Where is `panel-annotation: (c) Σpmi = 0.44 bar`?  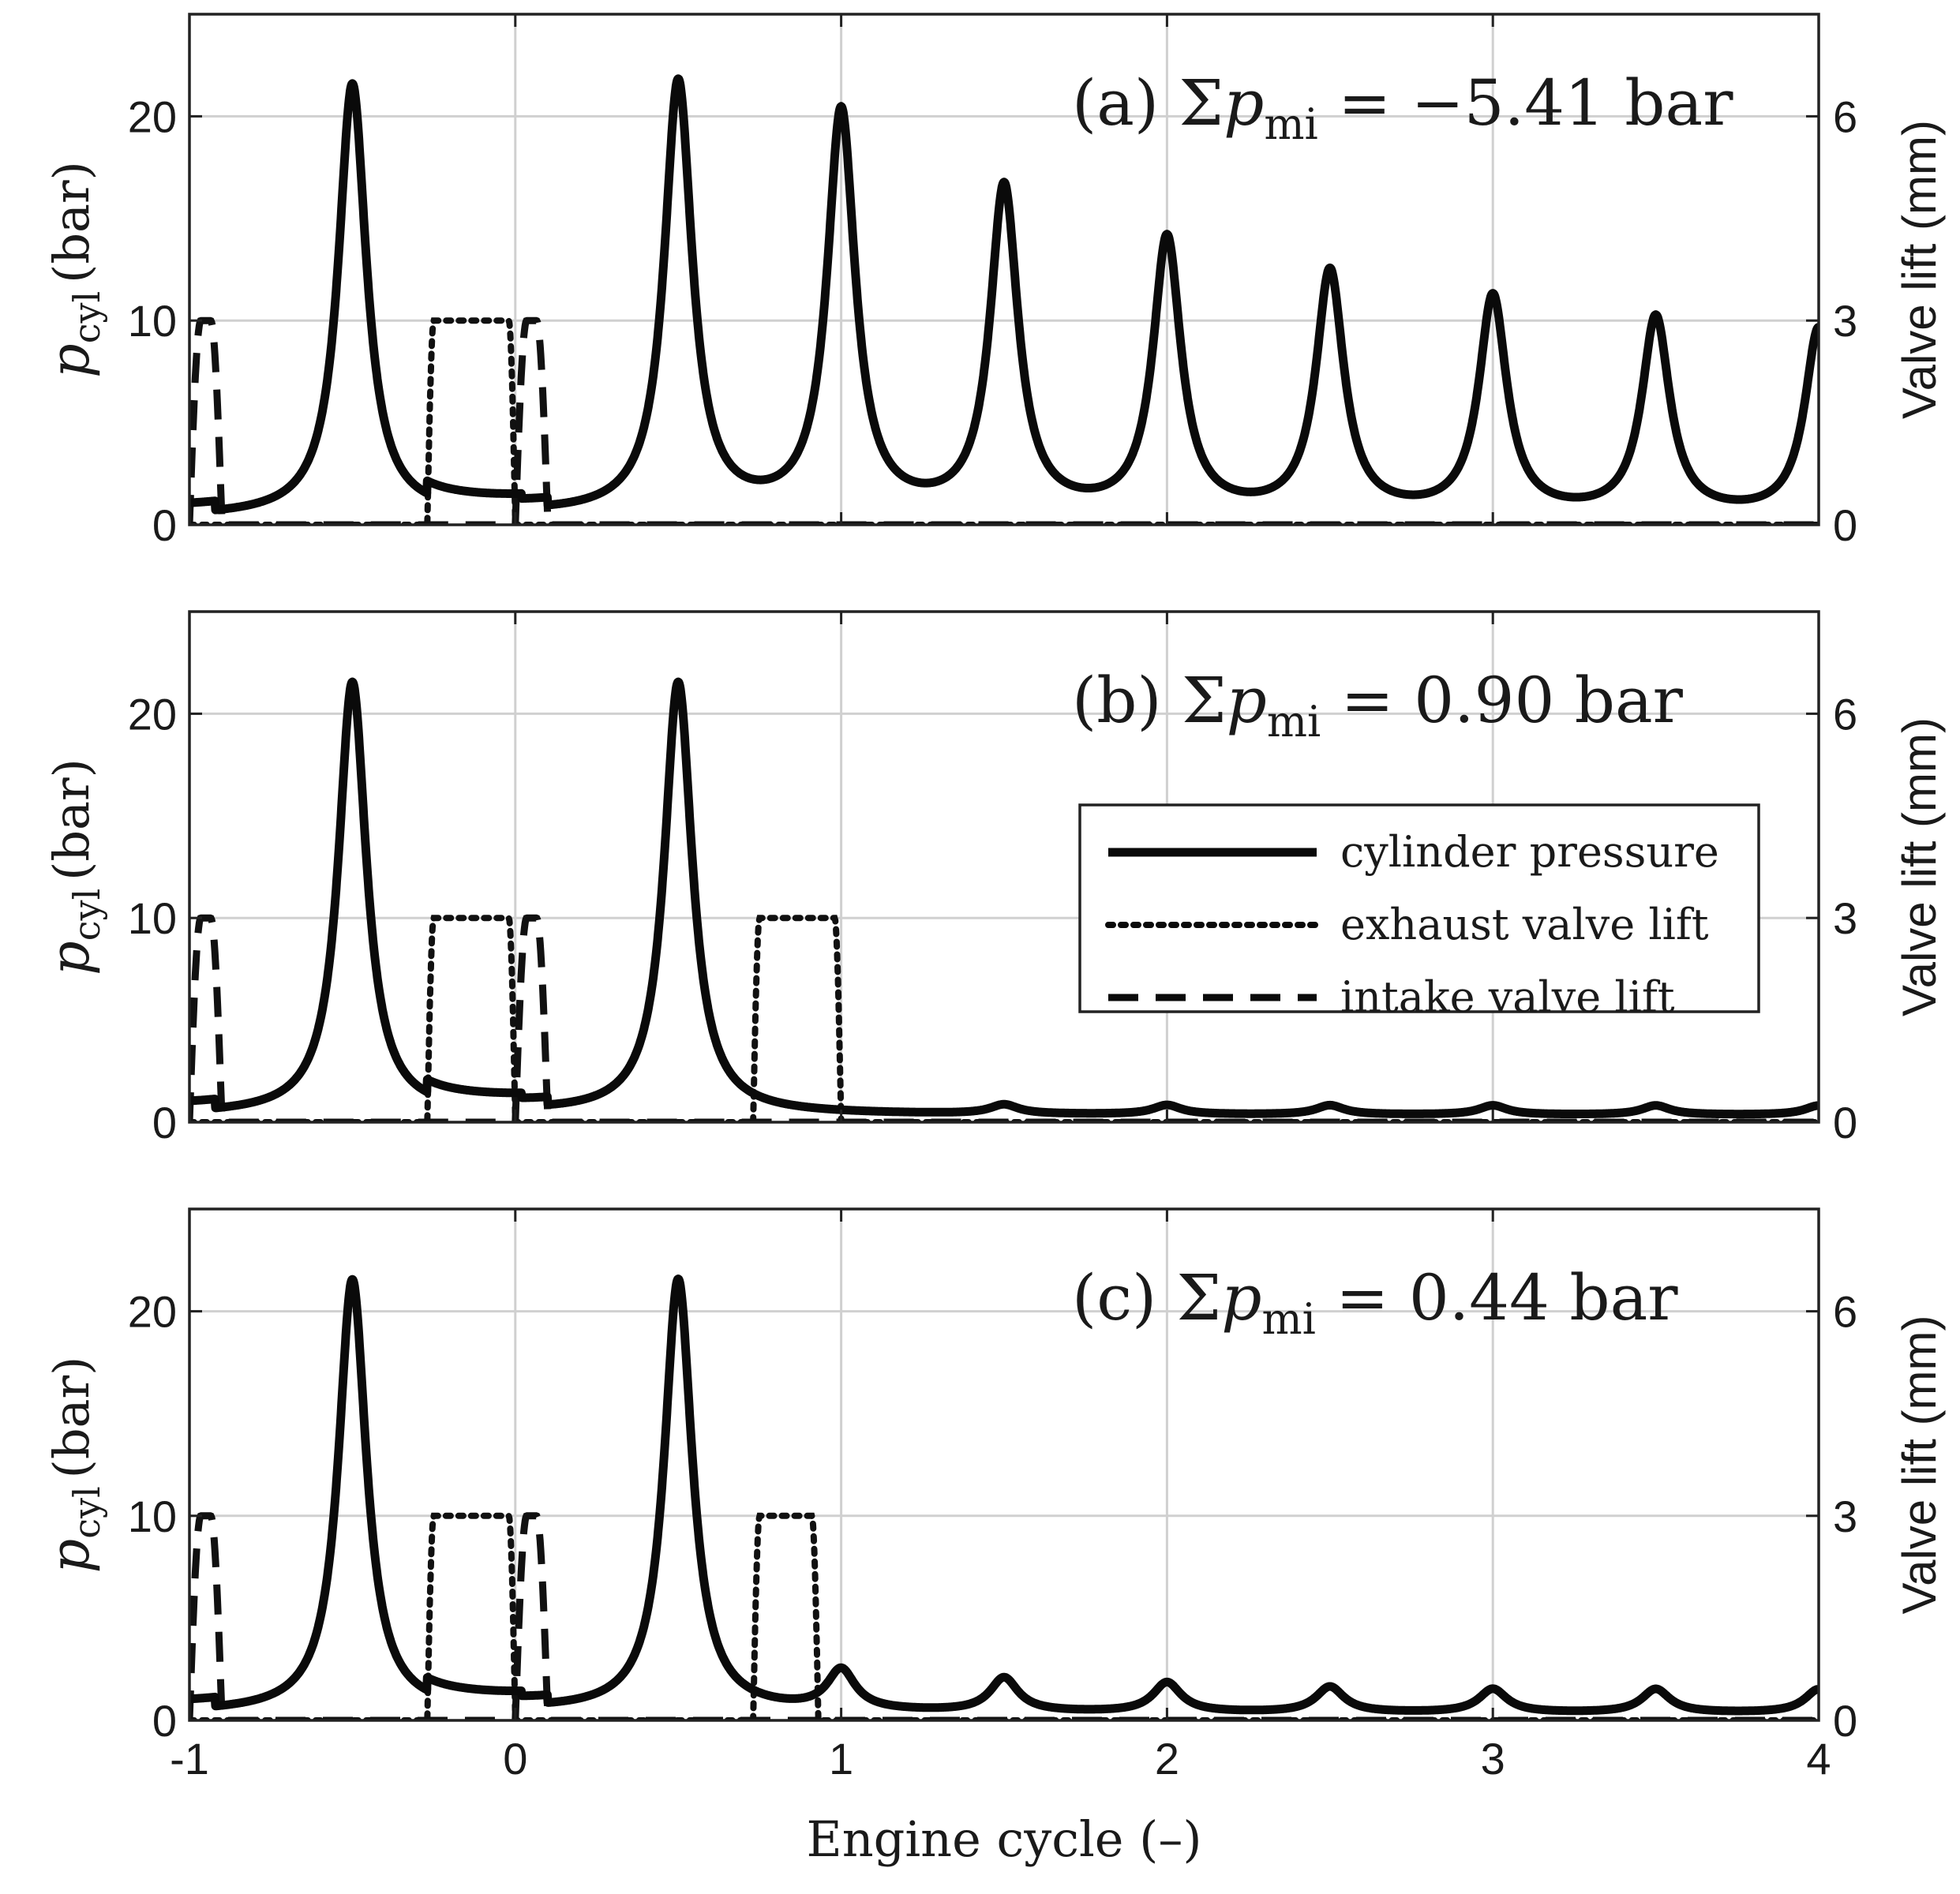 panel-annotation: (c) Σpmi = 0.44 bar is located at coordinates (1375, 1302).